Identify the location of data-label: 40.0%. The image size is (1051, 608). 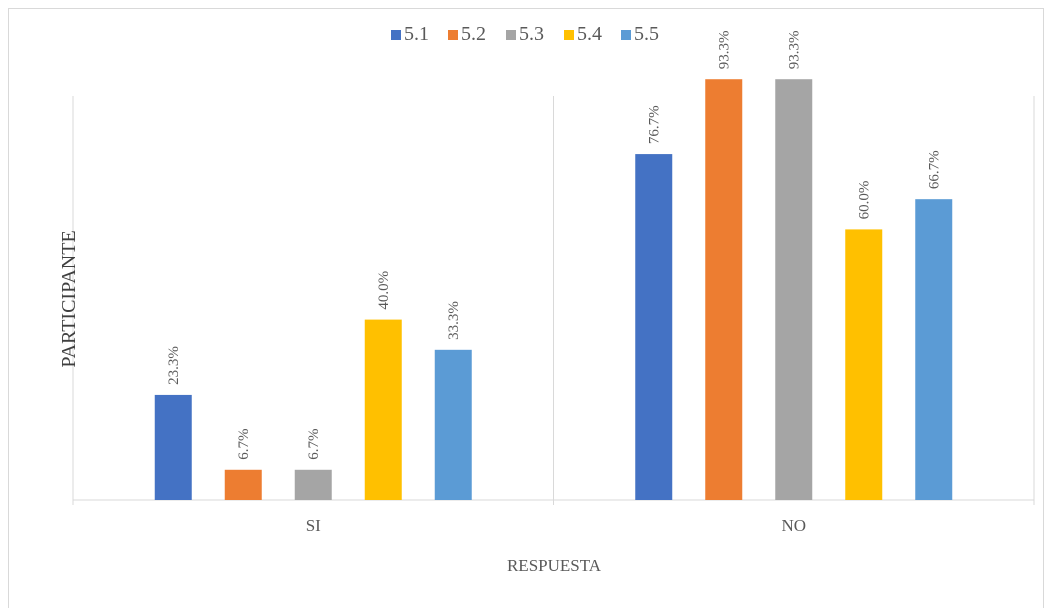
(384, 290).